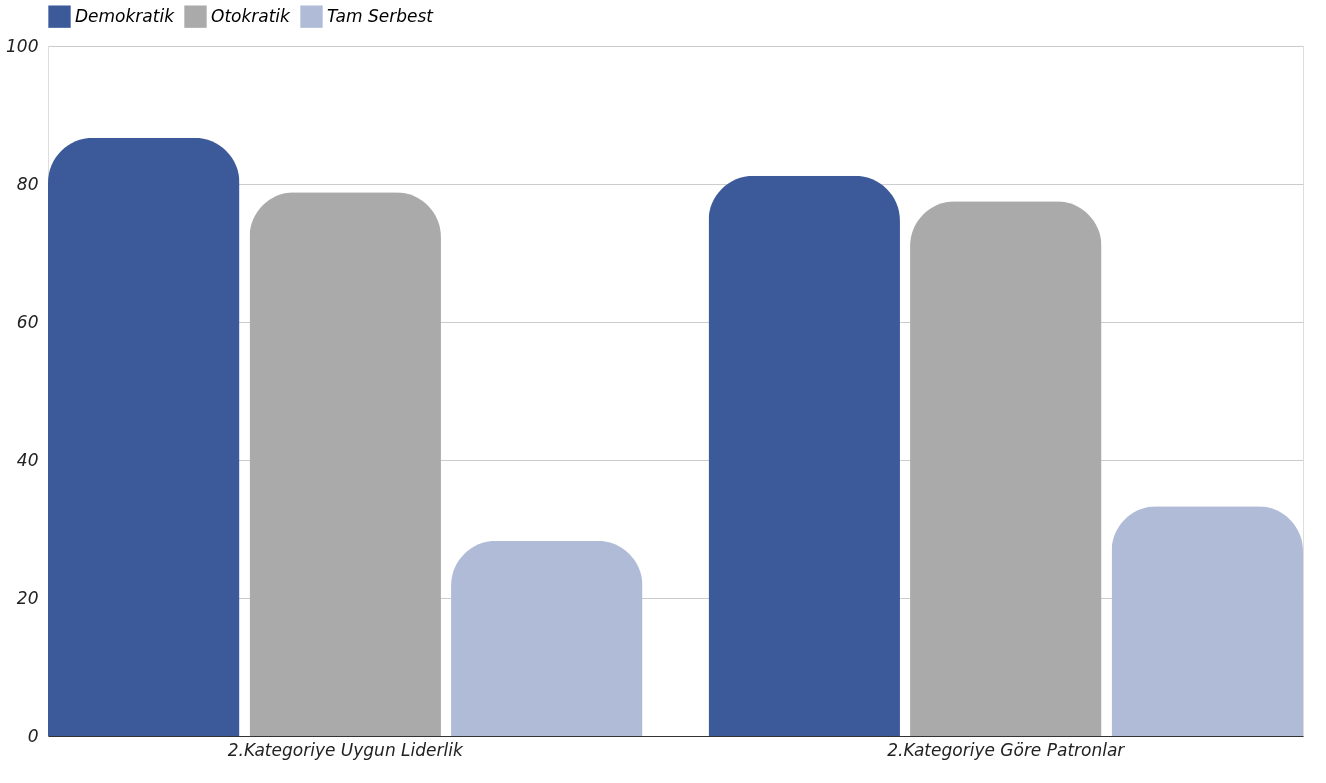 This screenshot has height=783, width=1326. I want to click on y-tick-label: 80, so click(27, 183).